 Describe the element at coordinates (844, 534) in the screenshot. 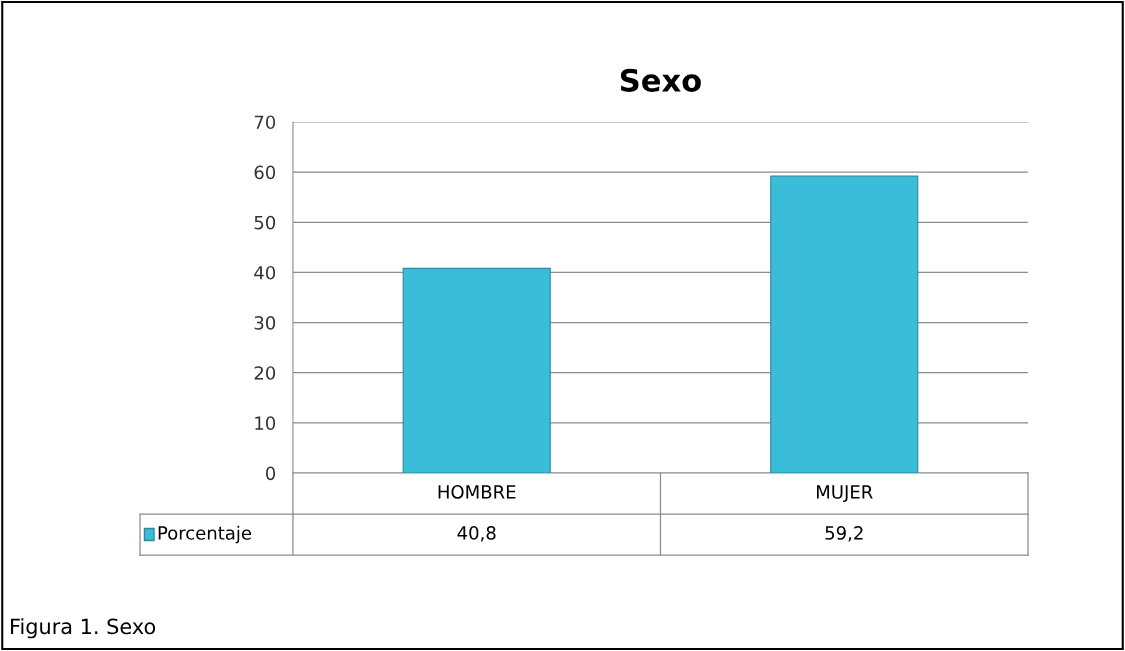

I see `data-label: 59,2` at that location.